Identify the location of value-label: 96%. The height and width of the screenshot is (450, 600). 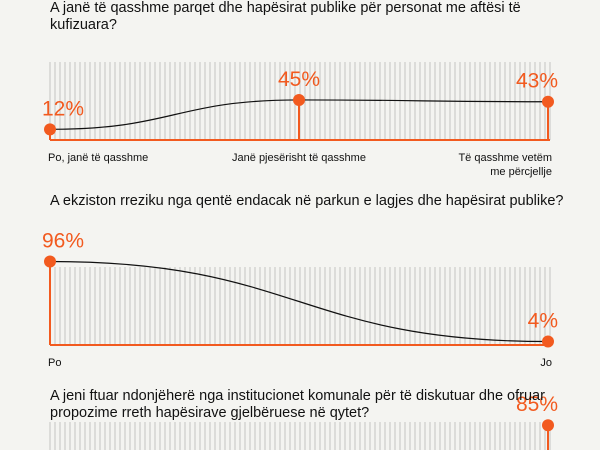
(63, 240).